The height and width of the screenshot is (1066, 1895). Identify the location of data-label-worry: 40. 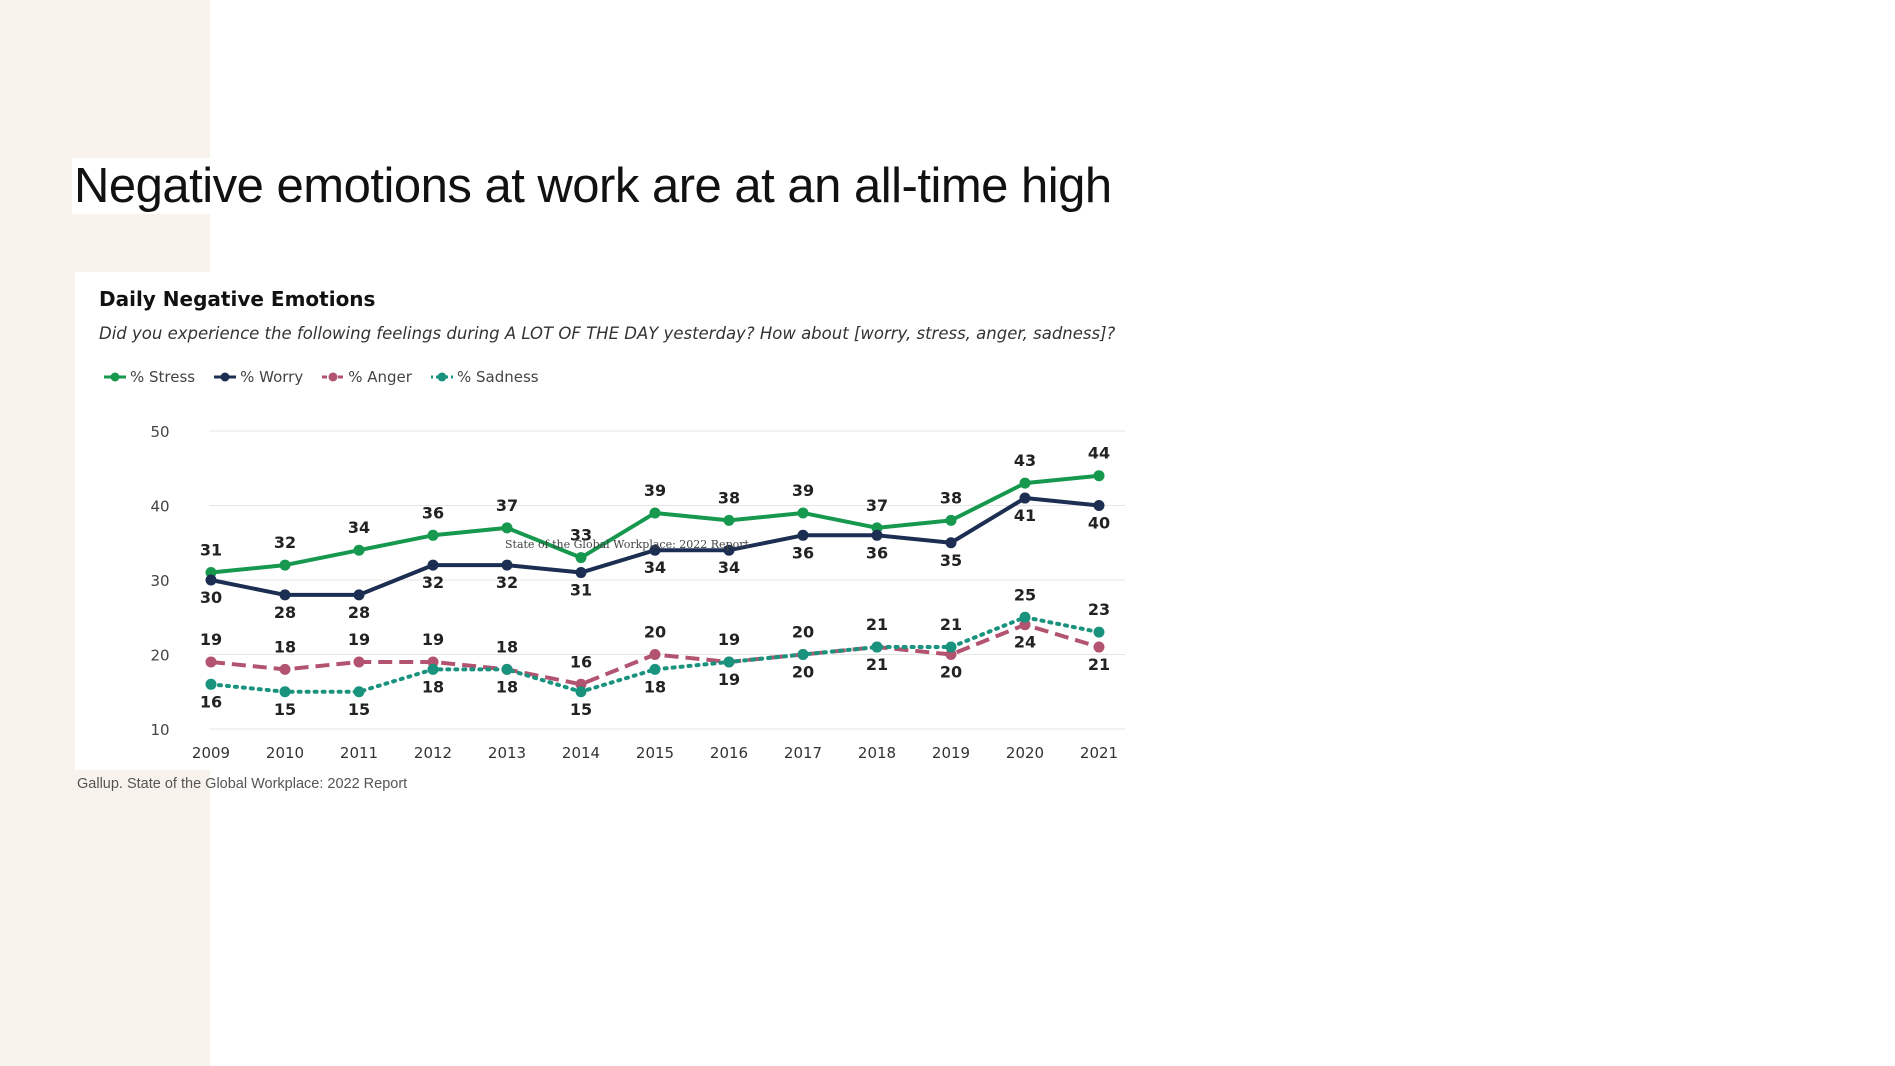
(1099, 523).